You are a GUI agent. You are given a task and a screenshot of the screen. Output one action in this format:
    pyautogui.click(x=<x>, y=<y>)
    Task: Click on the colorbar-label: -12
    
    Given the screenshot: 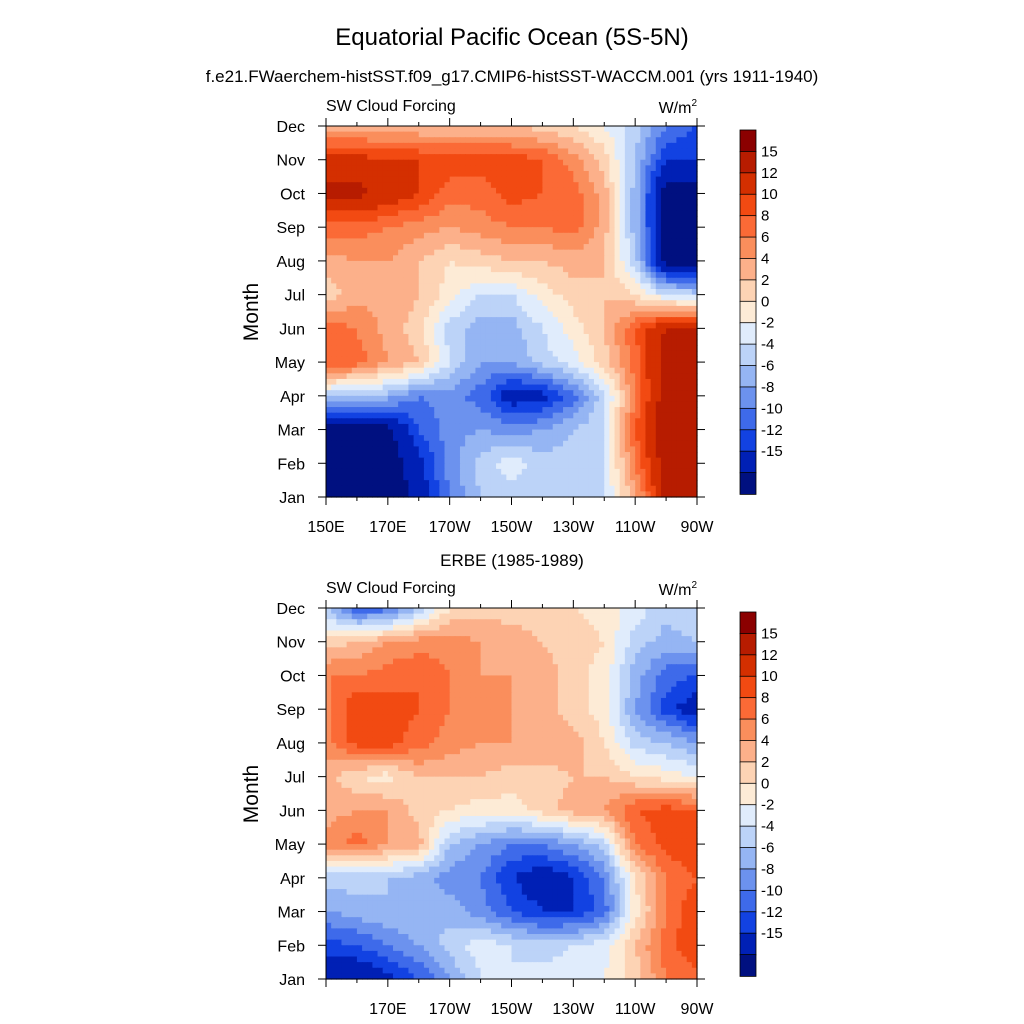 What is the action you would take?
    pyautogui.click(x=772, y=430)
    